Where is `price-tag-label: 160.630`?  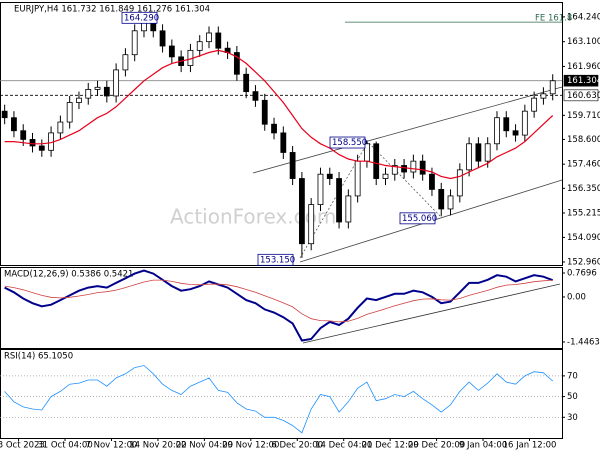
price-tag-label: 160.630 is located at coordinates (583, 96).